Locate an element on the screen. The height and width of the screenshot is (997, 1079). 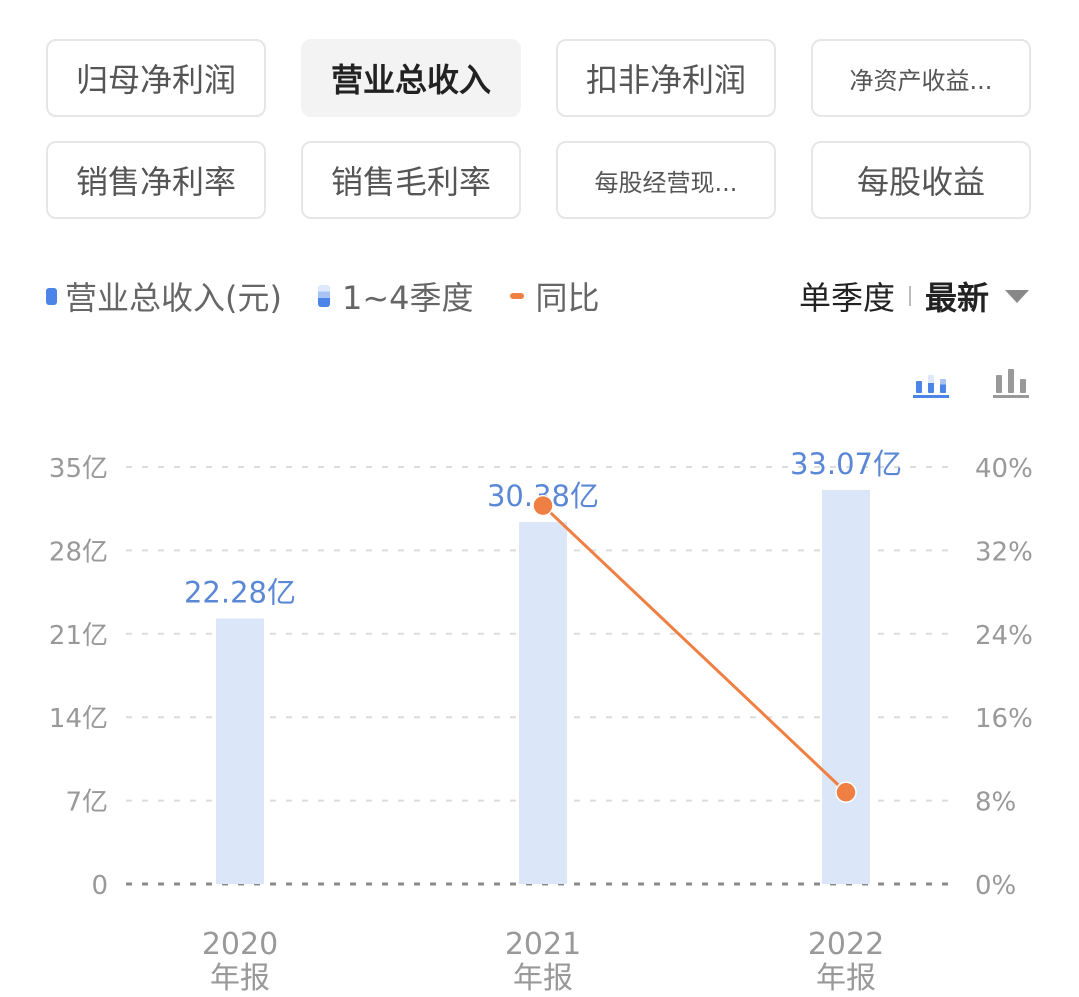
x-axis-label-year: 2020 is located at coordinates (240, 944).